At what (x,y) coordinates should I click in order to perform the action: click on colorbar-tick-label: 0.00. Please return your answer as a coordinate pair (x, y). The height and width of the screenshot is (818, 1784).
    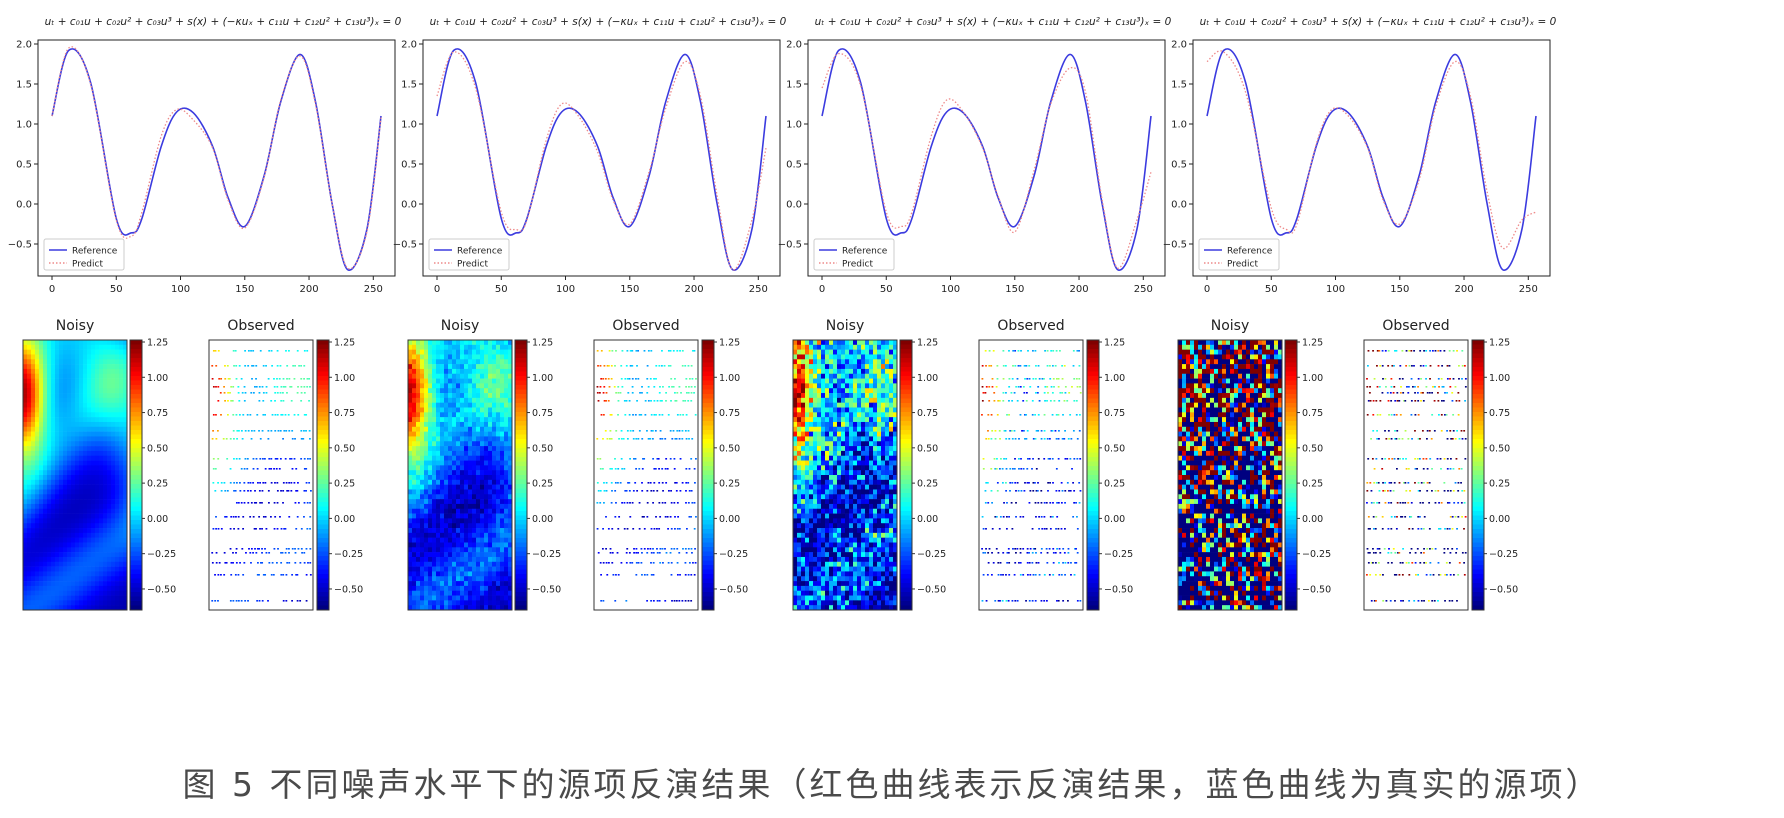
    Looking at the image, I should click on (729, 519).